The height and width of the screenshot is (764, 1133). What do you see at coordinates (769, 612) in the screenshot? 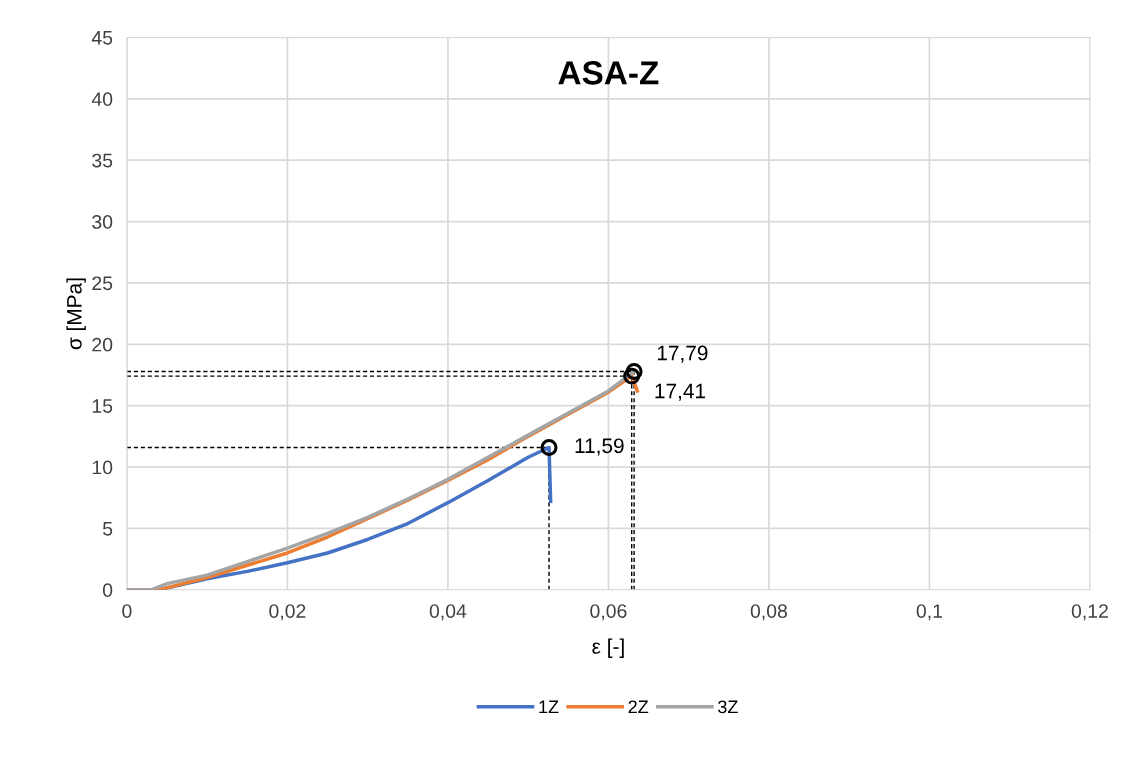
I see `x-tick-label: 0,08` at bounding box center [769, 612].